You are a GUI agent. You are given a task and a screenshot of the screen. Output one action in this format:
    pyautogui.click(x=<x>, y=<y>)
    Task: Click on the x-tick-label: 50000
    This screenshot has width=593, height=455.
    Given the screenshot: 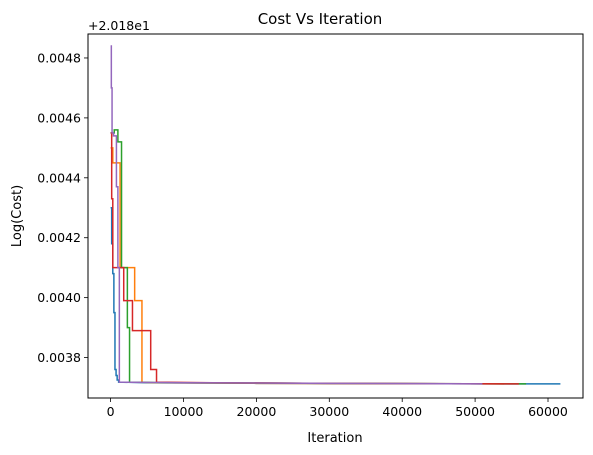 What is the action you would take?
    pyautogui.click(x=475, y=411)
    